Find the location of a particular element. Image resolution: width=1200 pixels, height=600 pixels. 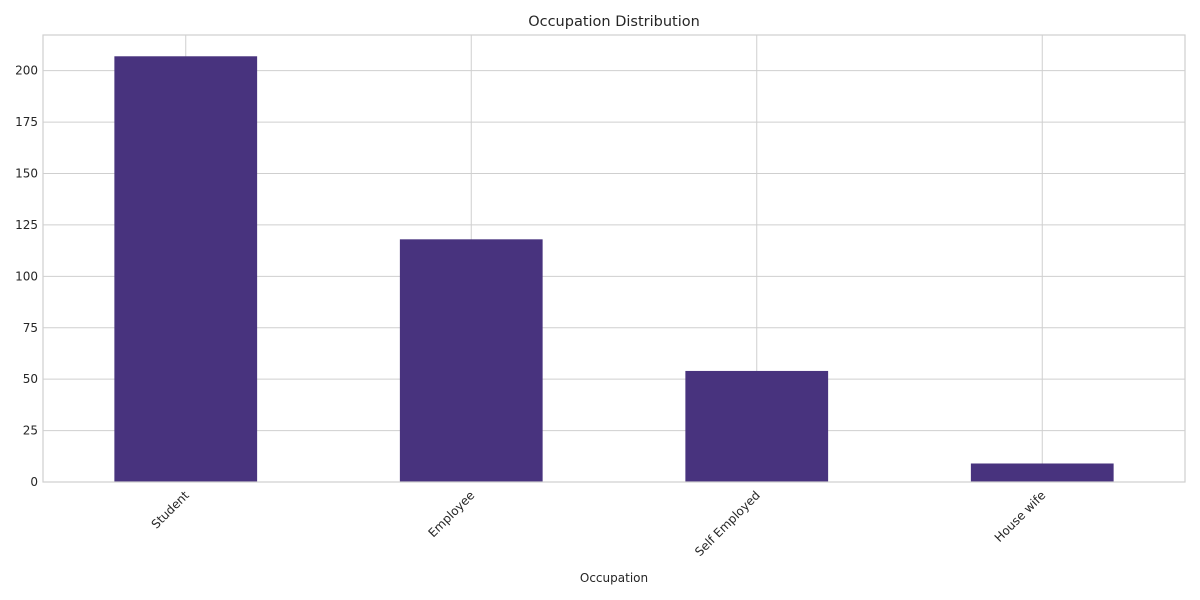

y-tick-label: 75 is located at coordinates (30, 328).